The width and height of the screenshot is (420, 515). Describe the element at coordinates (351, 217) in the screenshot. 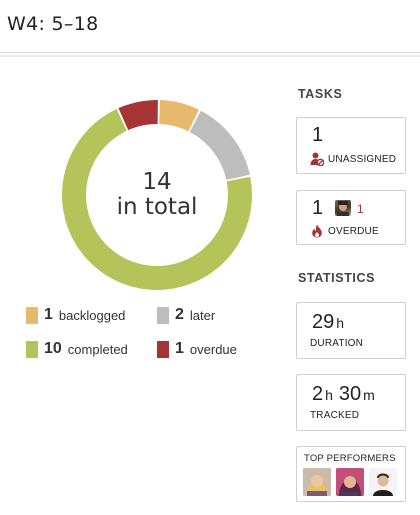

I see `overdue-card: 1 1 OVERDUE` at that location.